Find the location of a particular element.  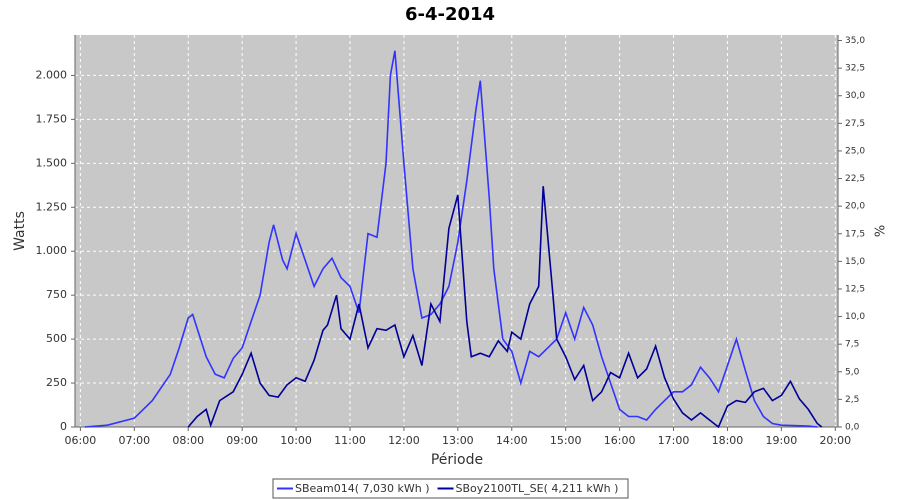

y2-tick-label: 20,0 is located at coordinates (855, 207).